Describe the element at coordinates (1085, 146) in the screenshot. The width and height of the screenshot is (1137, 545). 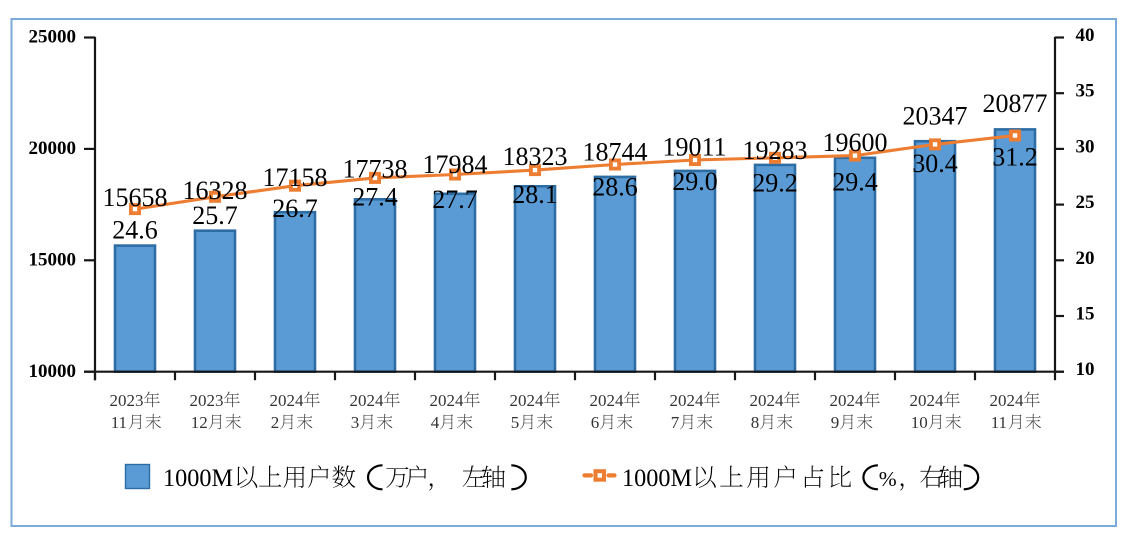
I see `svg-text: 30` at that location.